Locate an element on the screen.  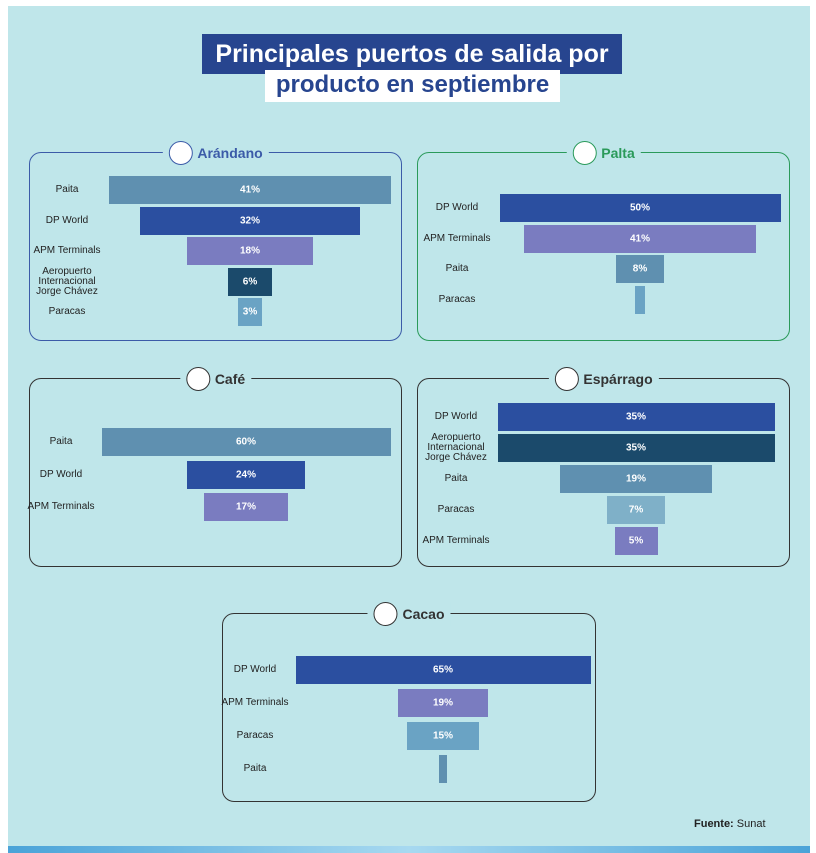
value-label: 50% is located at coordinates (640, 208).